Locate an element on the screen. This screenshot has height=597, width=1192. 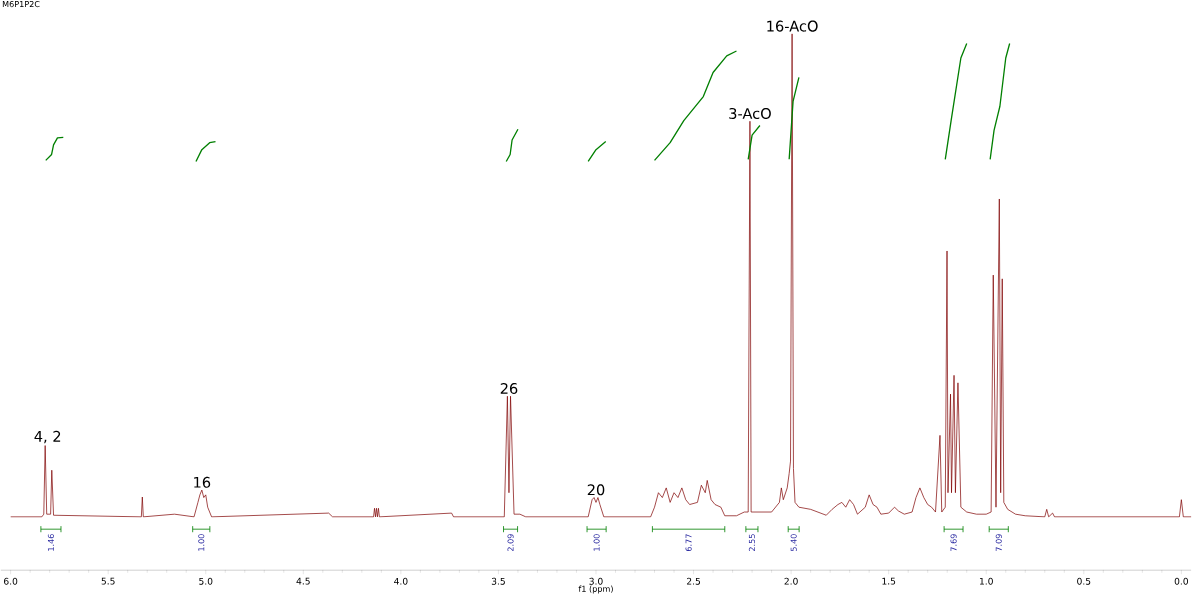
x-tick-label: 5.0 is located at coordinates (206, 581).